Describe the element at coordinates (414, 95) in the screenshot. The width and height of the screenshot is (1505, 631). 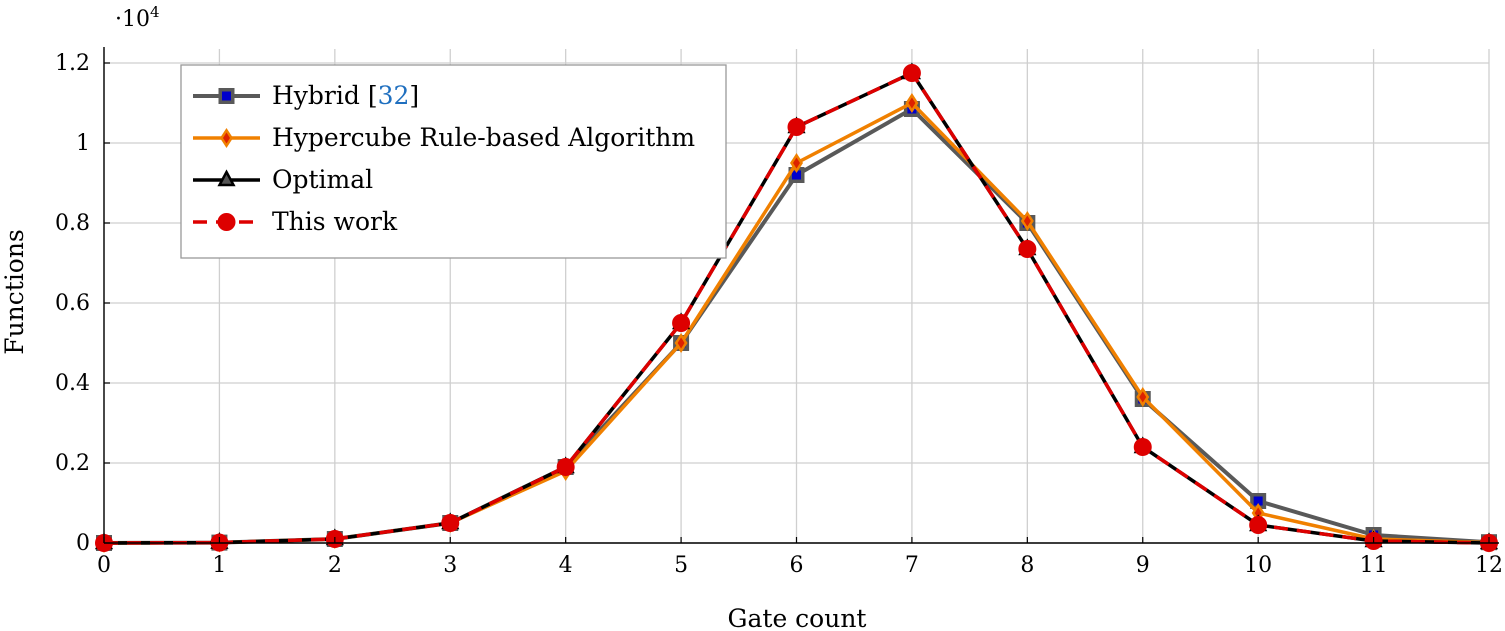
I see `legend-label-suffix: ]` at that location.